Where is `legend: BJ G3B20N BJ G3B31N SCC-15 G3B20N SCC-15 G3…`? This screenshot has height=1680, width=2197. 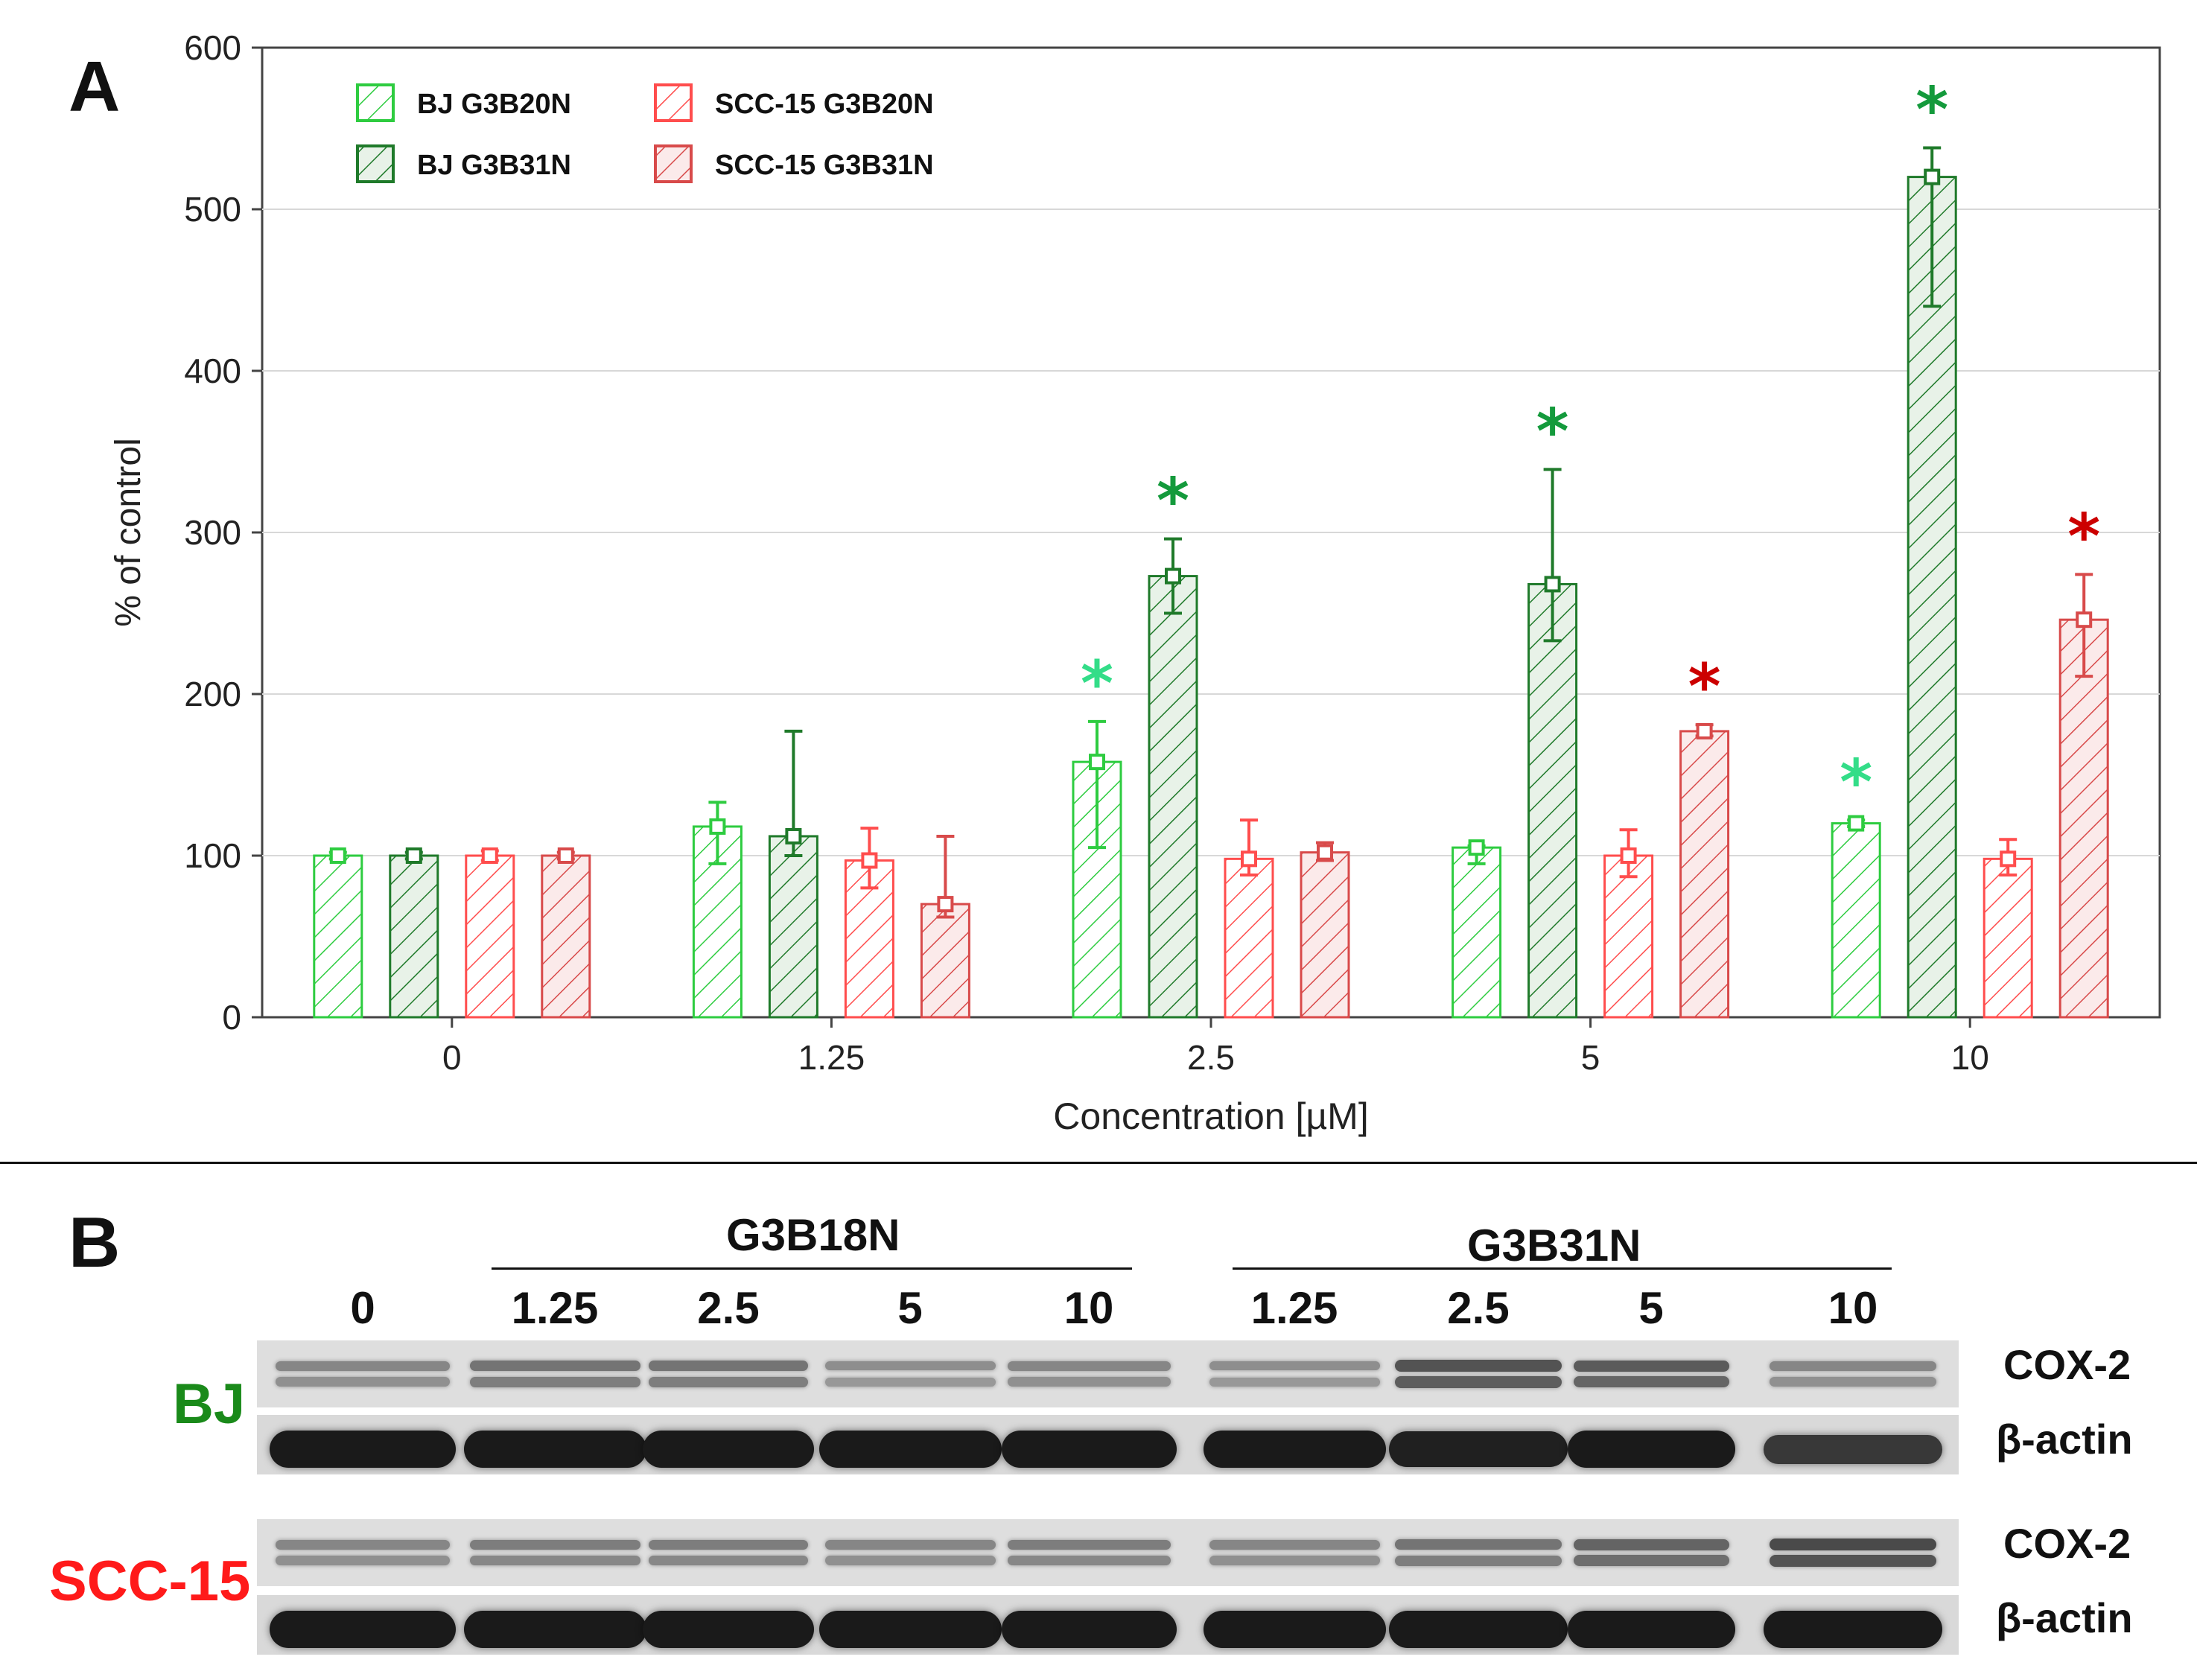
legend: BJ G3B20N BJ G3B31N SCC-15 G3B20N SCC-15 G3… is located at coordinates (645, 133).